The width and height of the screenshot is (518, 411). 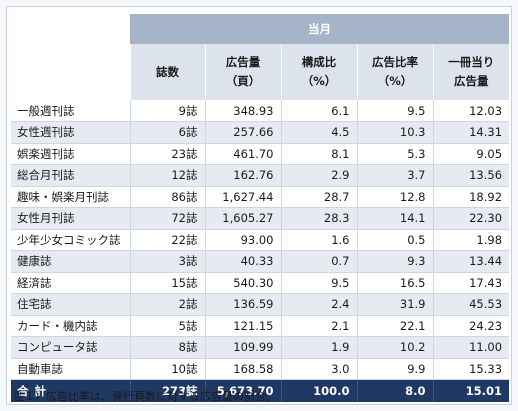 I want to click on table-row: 娯楽週刊誌 23誌 461.70 8.1 5.3 9.05, so click(x=260, y=154).